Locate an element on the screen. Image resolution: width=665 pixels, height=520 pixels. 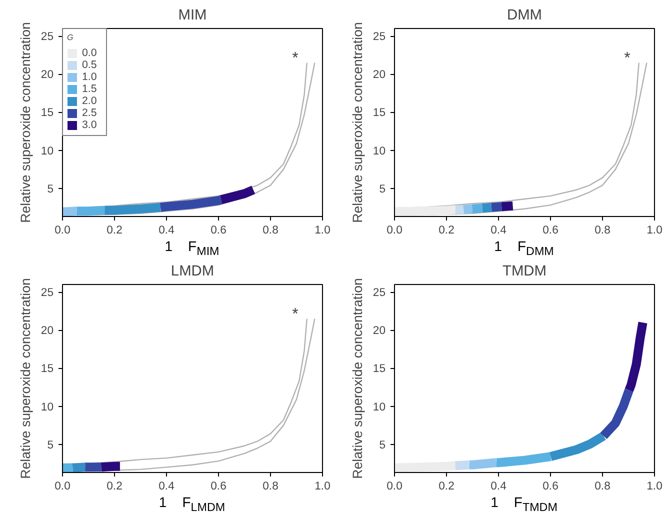
x-axis-title: 1 F$_{DMM}$ is located at coordinates (524, 249).